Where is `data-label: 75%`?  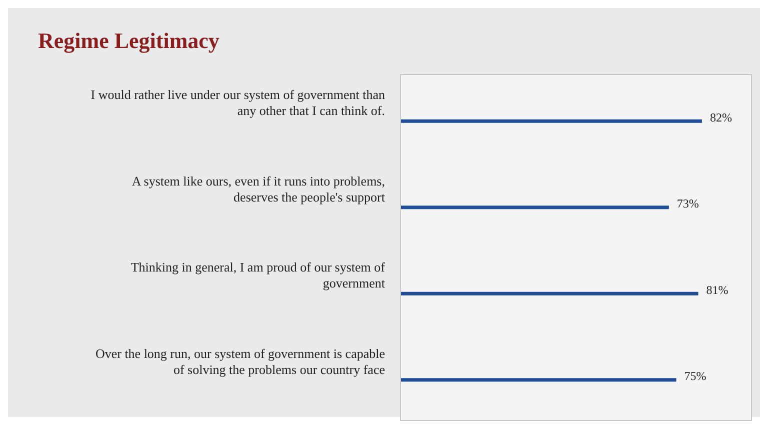 data-label: 75% is located at coordinates (695, 376).